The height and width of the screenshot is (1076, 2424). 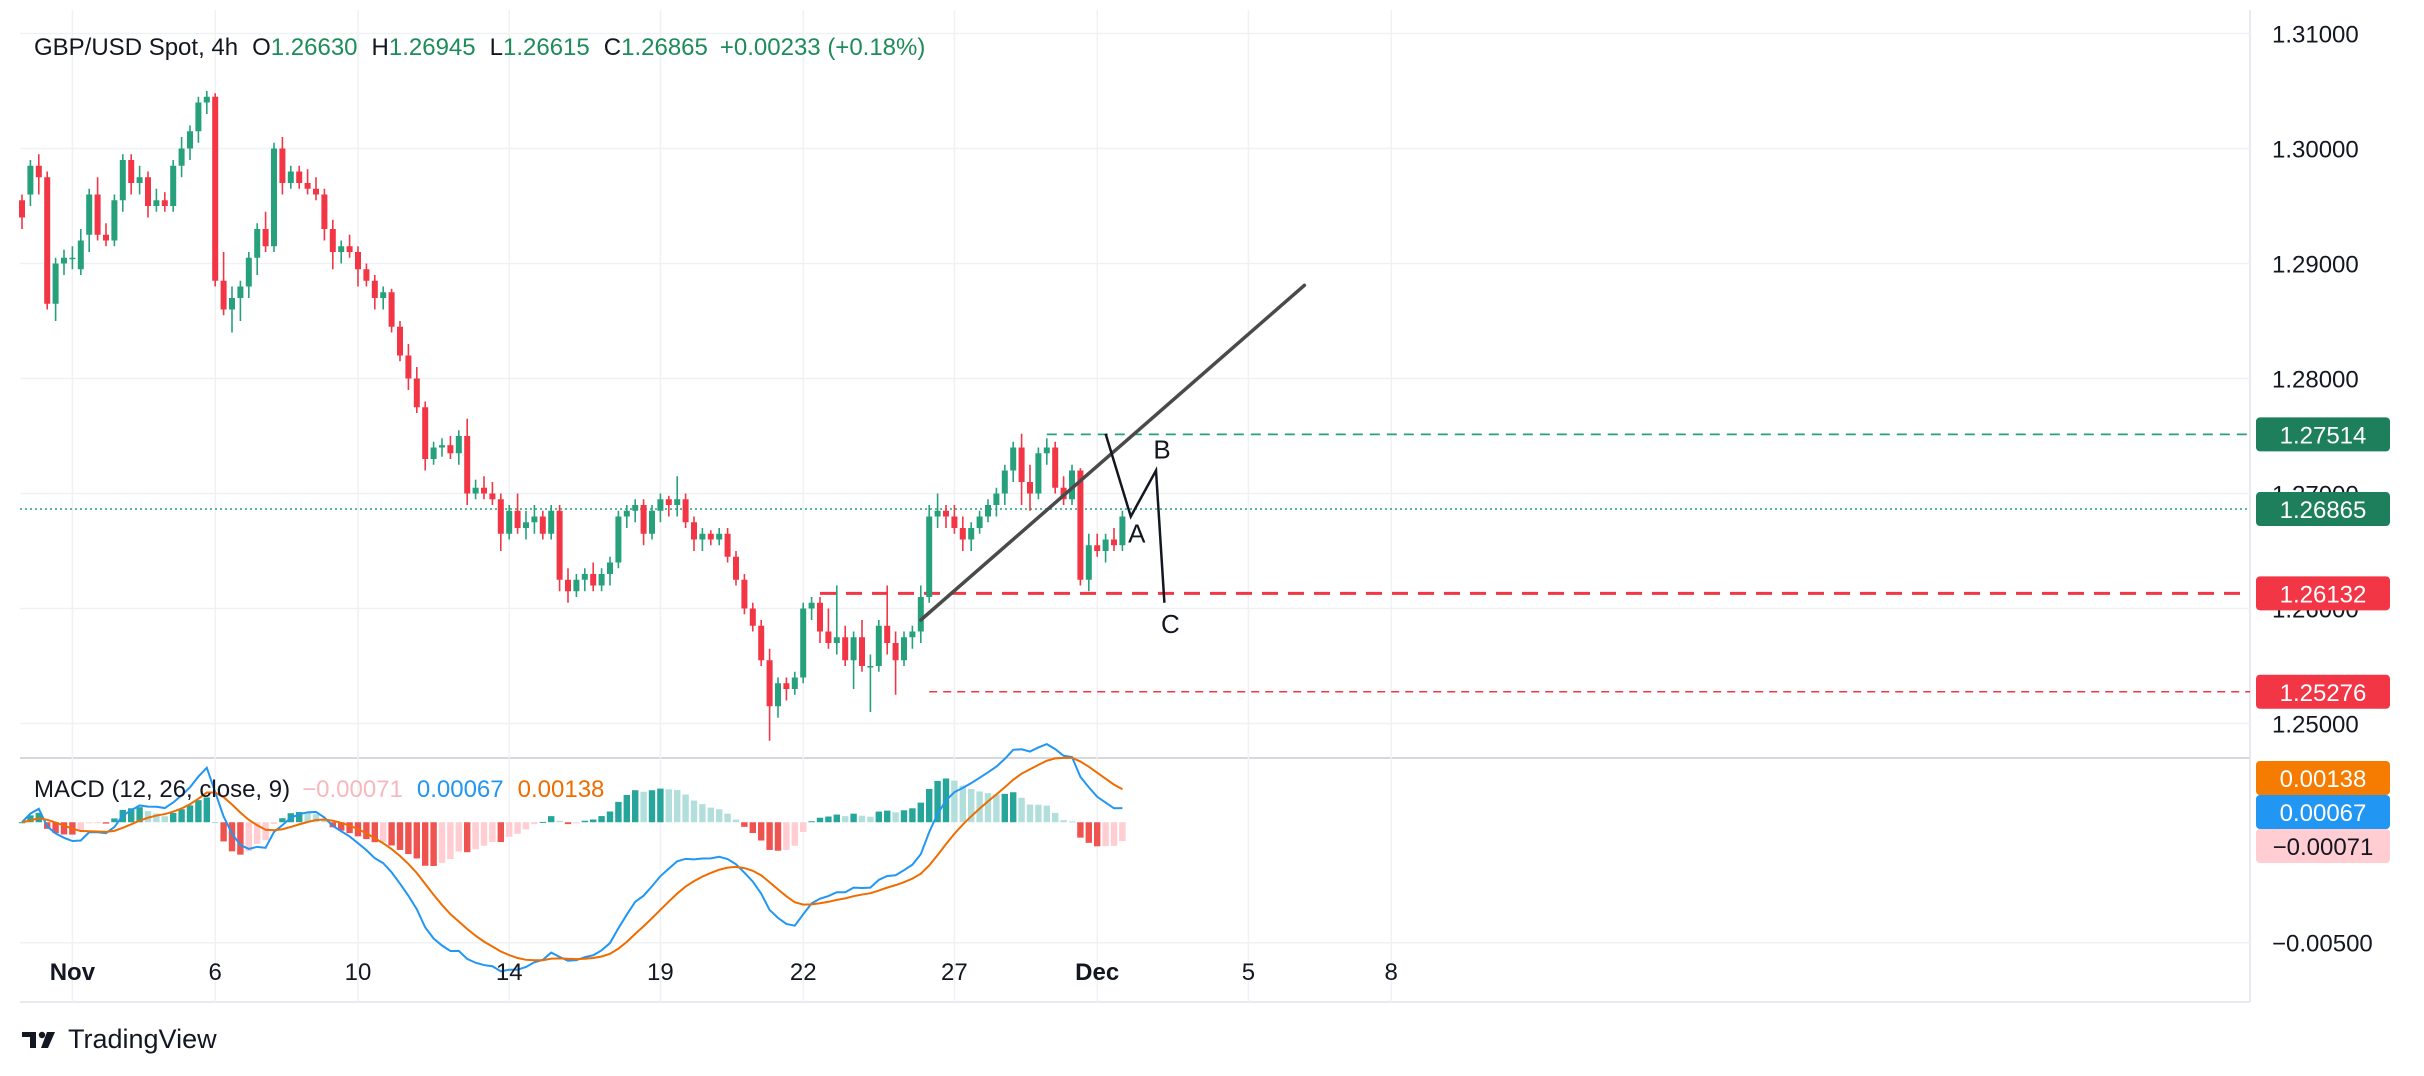 What do you see at coordinates (496, 47) in the screenshot?
I see `low-label: L` at bounding box center [496, 47].